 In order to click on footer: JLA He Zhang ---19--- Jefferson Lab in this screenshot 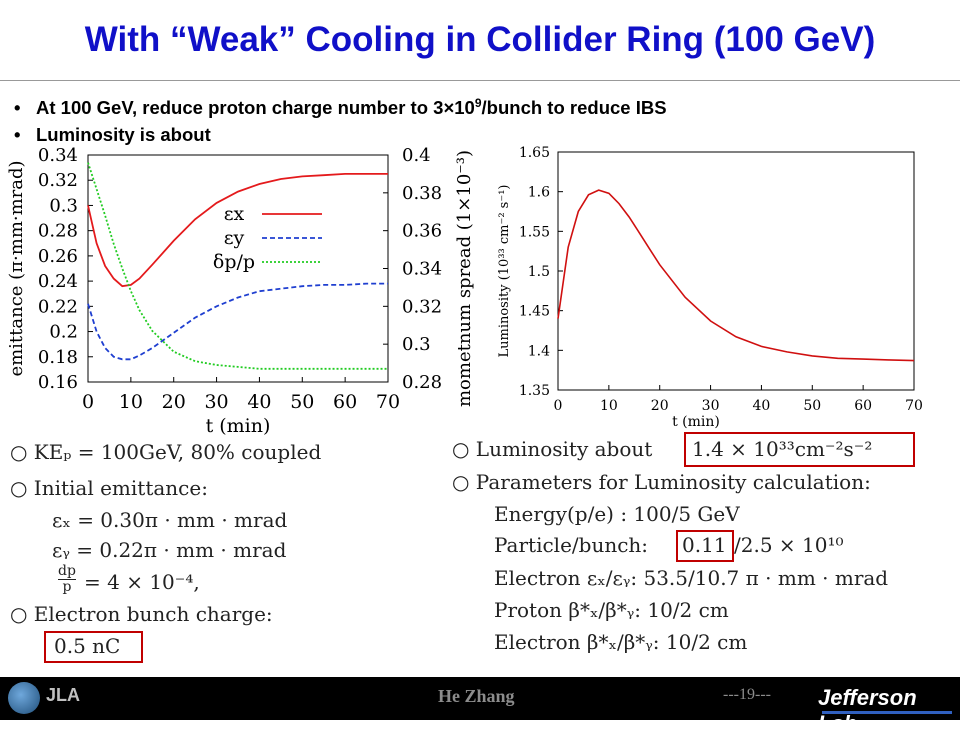, I will do `click(480, 706)`.